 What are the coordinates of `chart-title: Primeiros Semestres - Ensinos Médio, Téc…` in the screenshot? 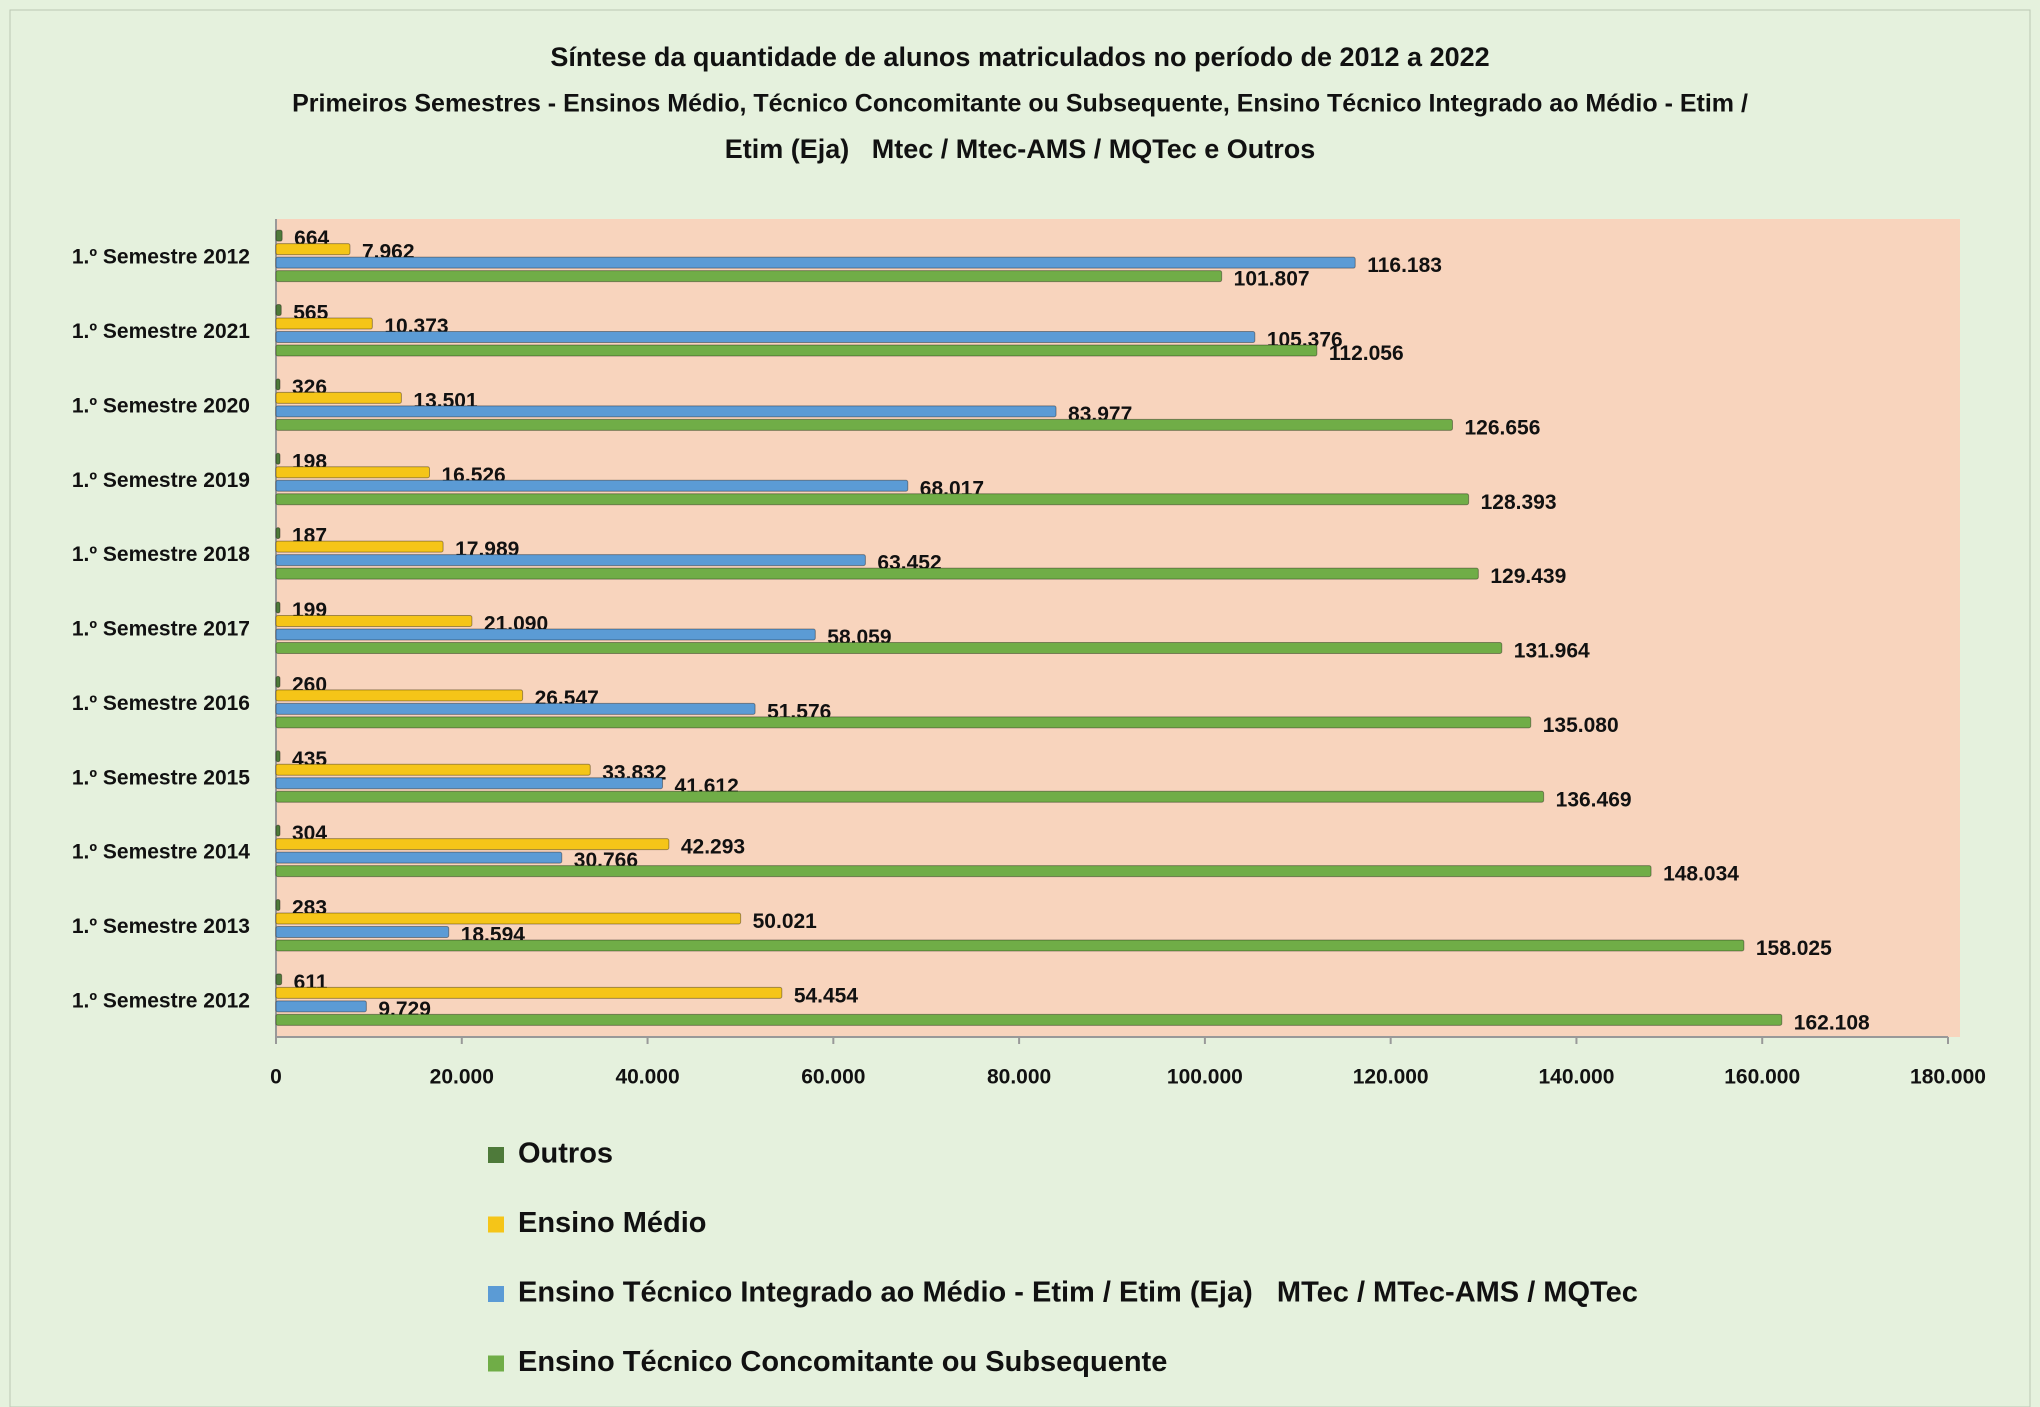 It's located at (1020, 104).